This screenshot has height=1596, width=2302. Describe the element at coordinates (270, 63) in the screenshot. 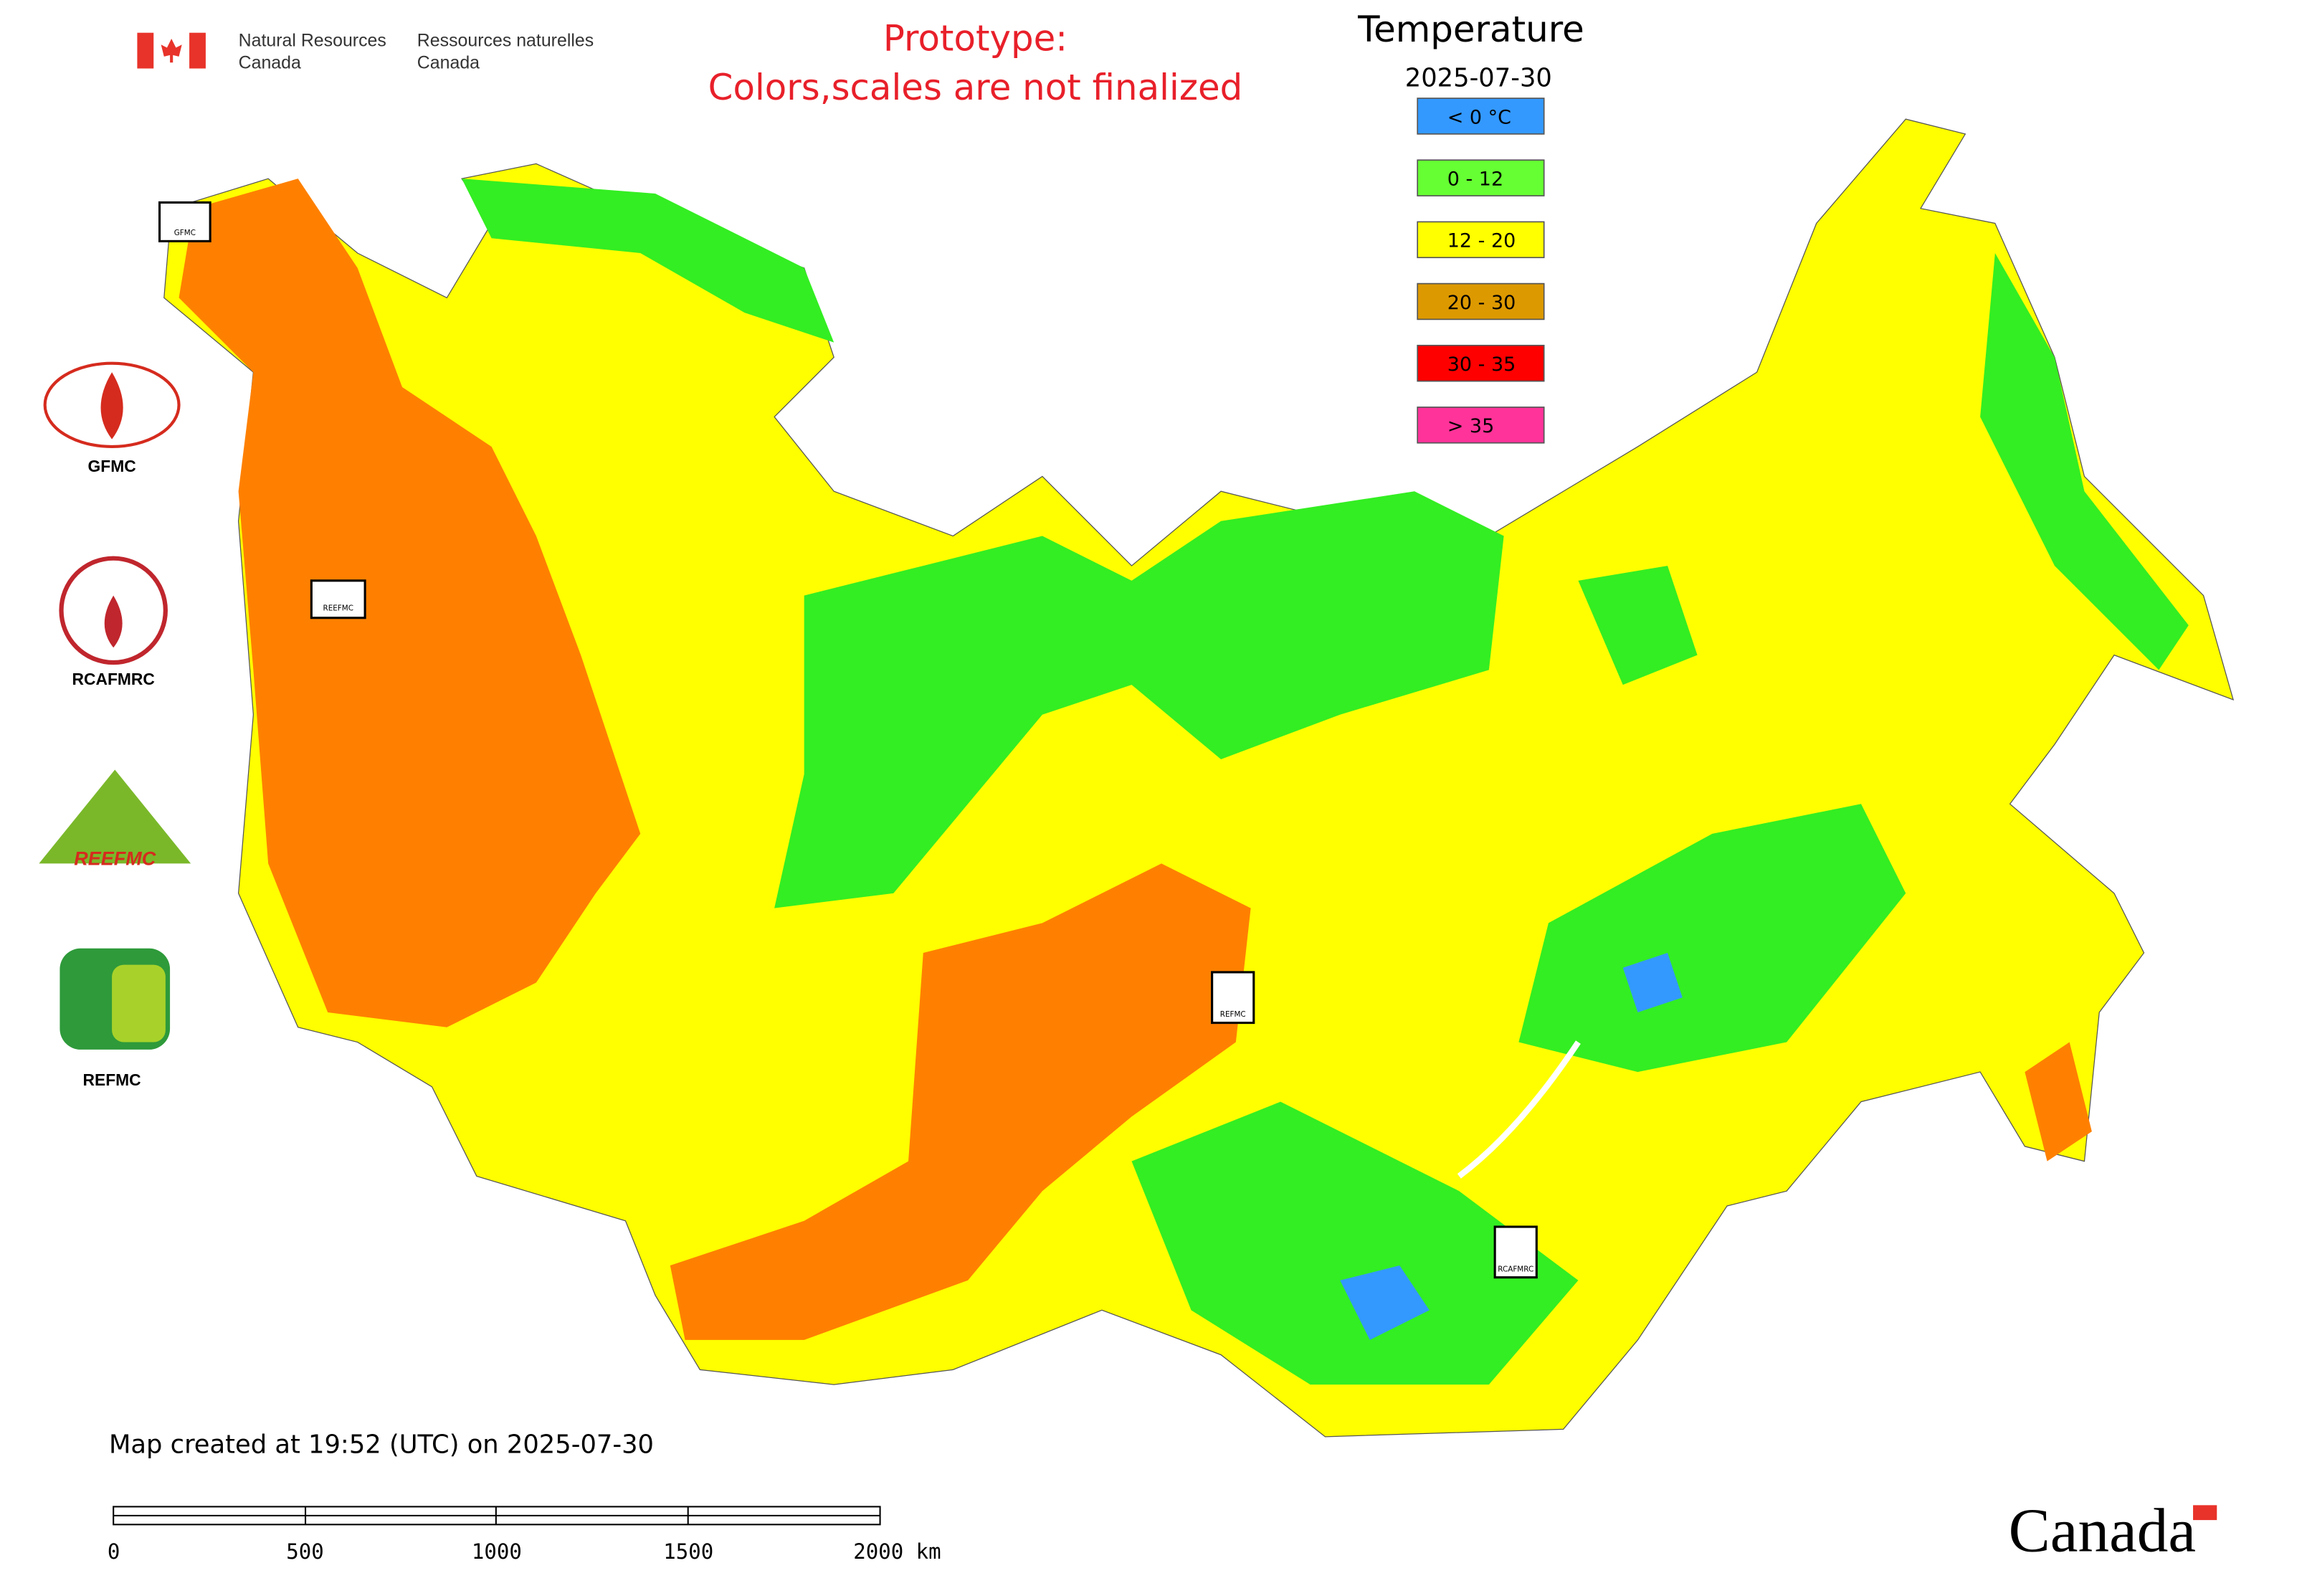

I see `agency-en: Canada` at that location.